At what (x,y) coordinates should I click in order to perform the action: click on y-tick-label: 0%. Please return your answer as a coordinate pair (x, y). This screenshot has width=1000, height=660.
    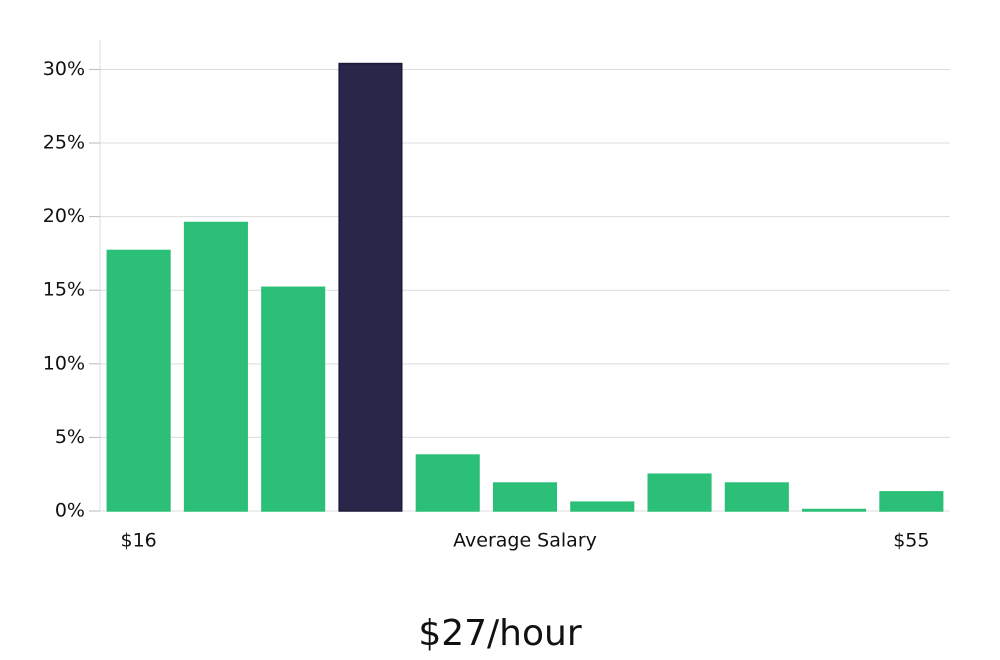
    Looking at the image, I should click on (70, 511).